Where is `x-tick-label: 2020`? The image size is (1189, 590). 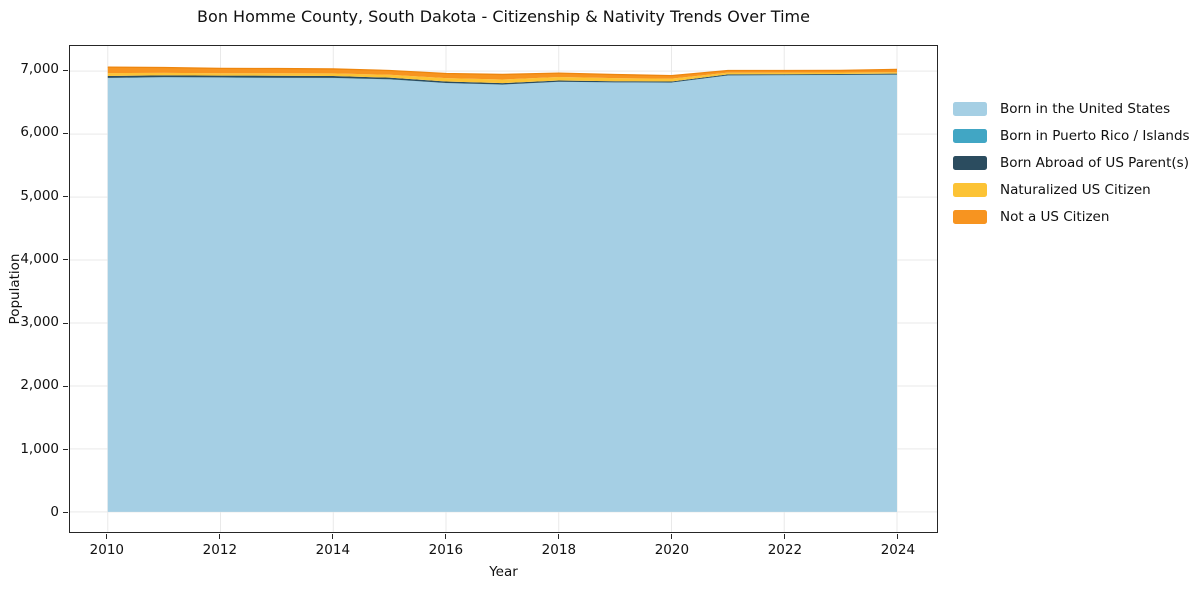
x-tick-label: 2020 is located at coordinates (672, 550).